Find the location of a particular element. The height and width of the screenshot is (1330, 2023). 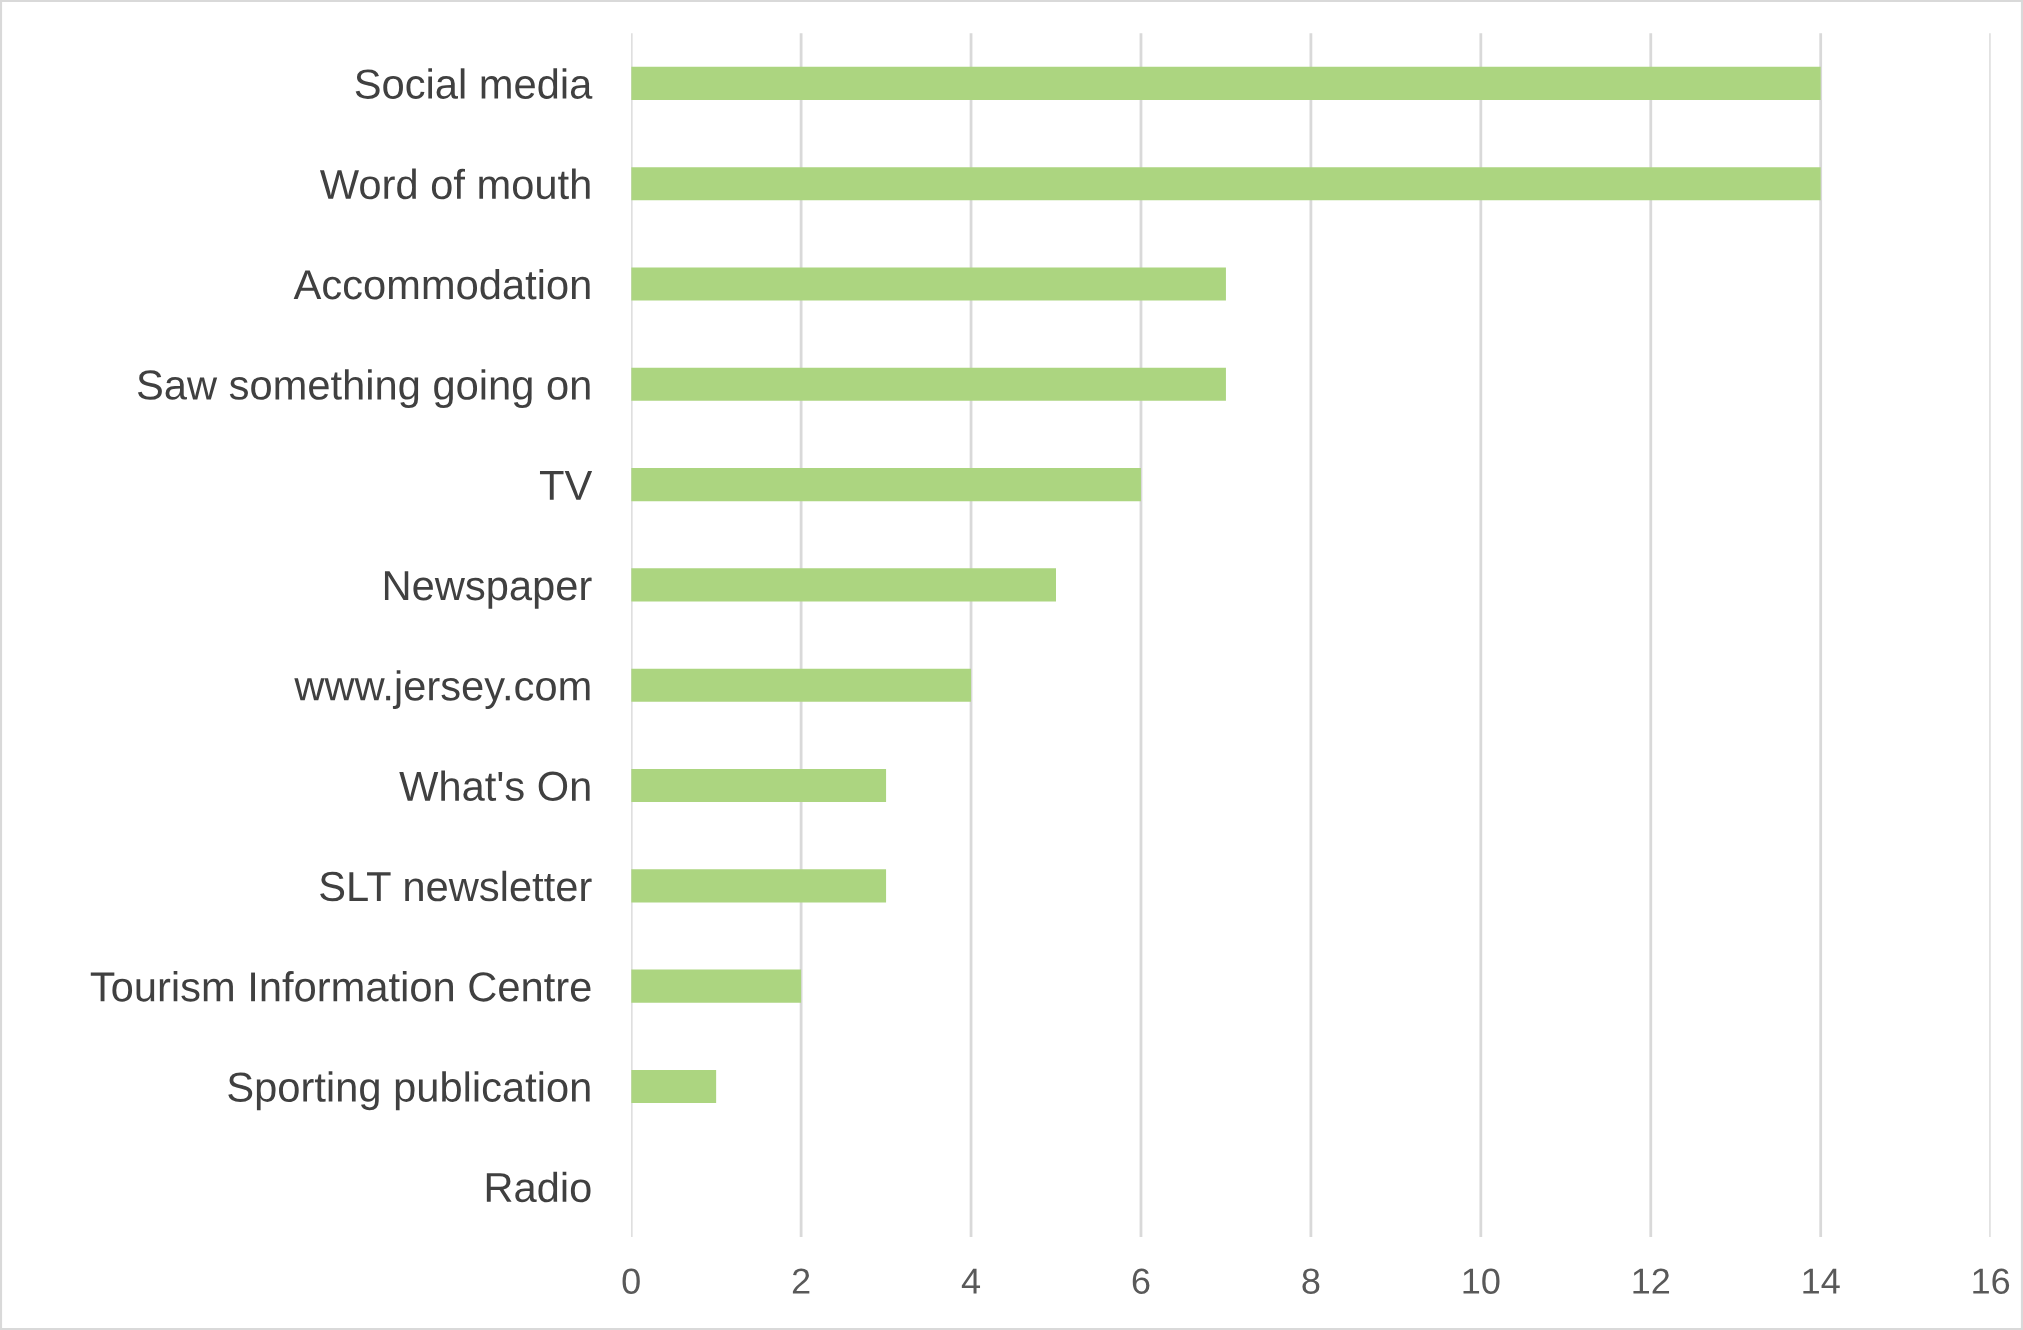

y-tick-label: Radio is located at coordinates (538, 1187).